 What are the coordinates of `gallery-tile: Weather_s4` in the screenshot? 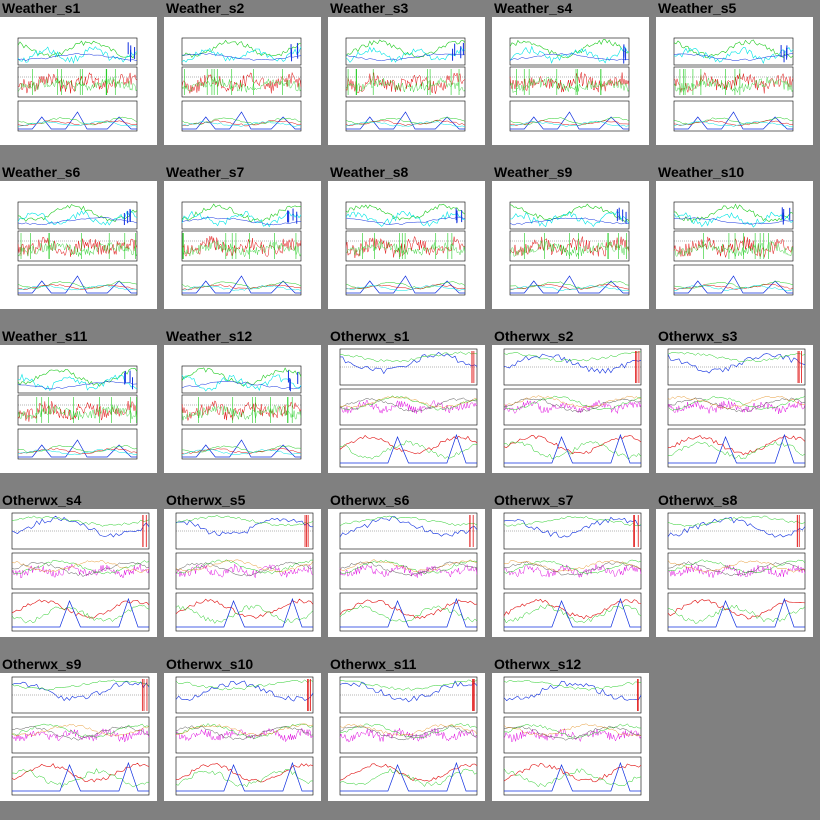 It's located at (570, 73).